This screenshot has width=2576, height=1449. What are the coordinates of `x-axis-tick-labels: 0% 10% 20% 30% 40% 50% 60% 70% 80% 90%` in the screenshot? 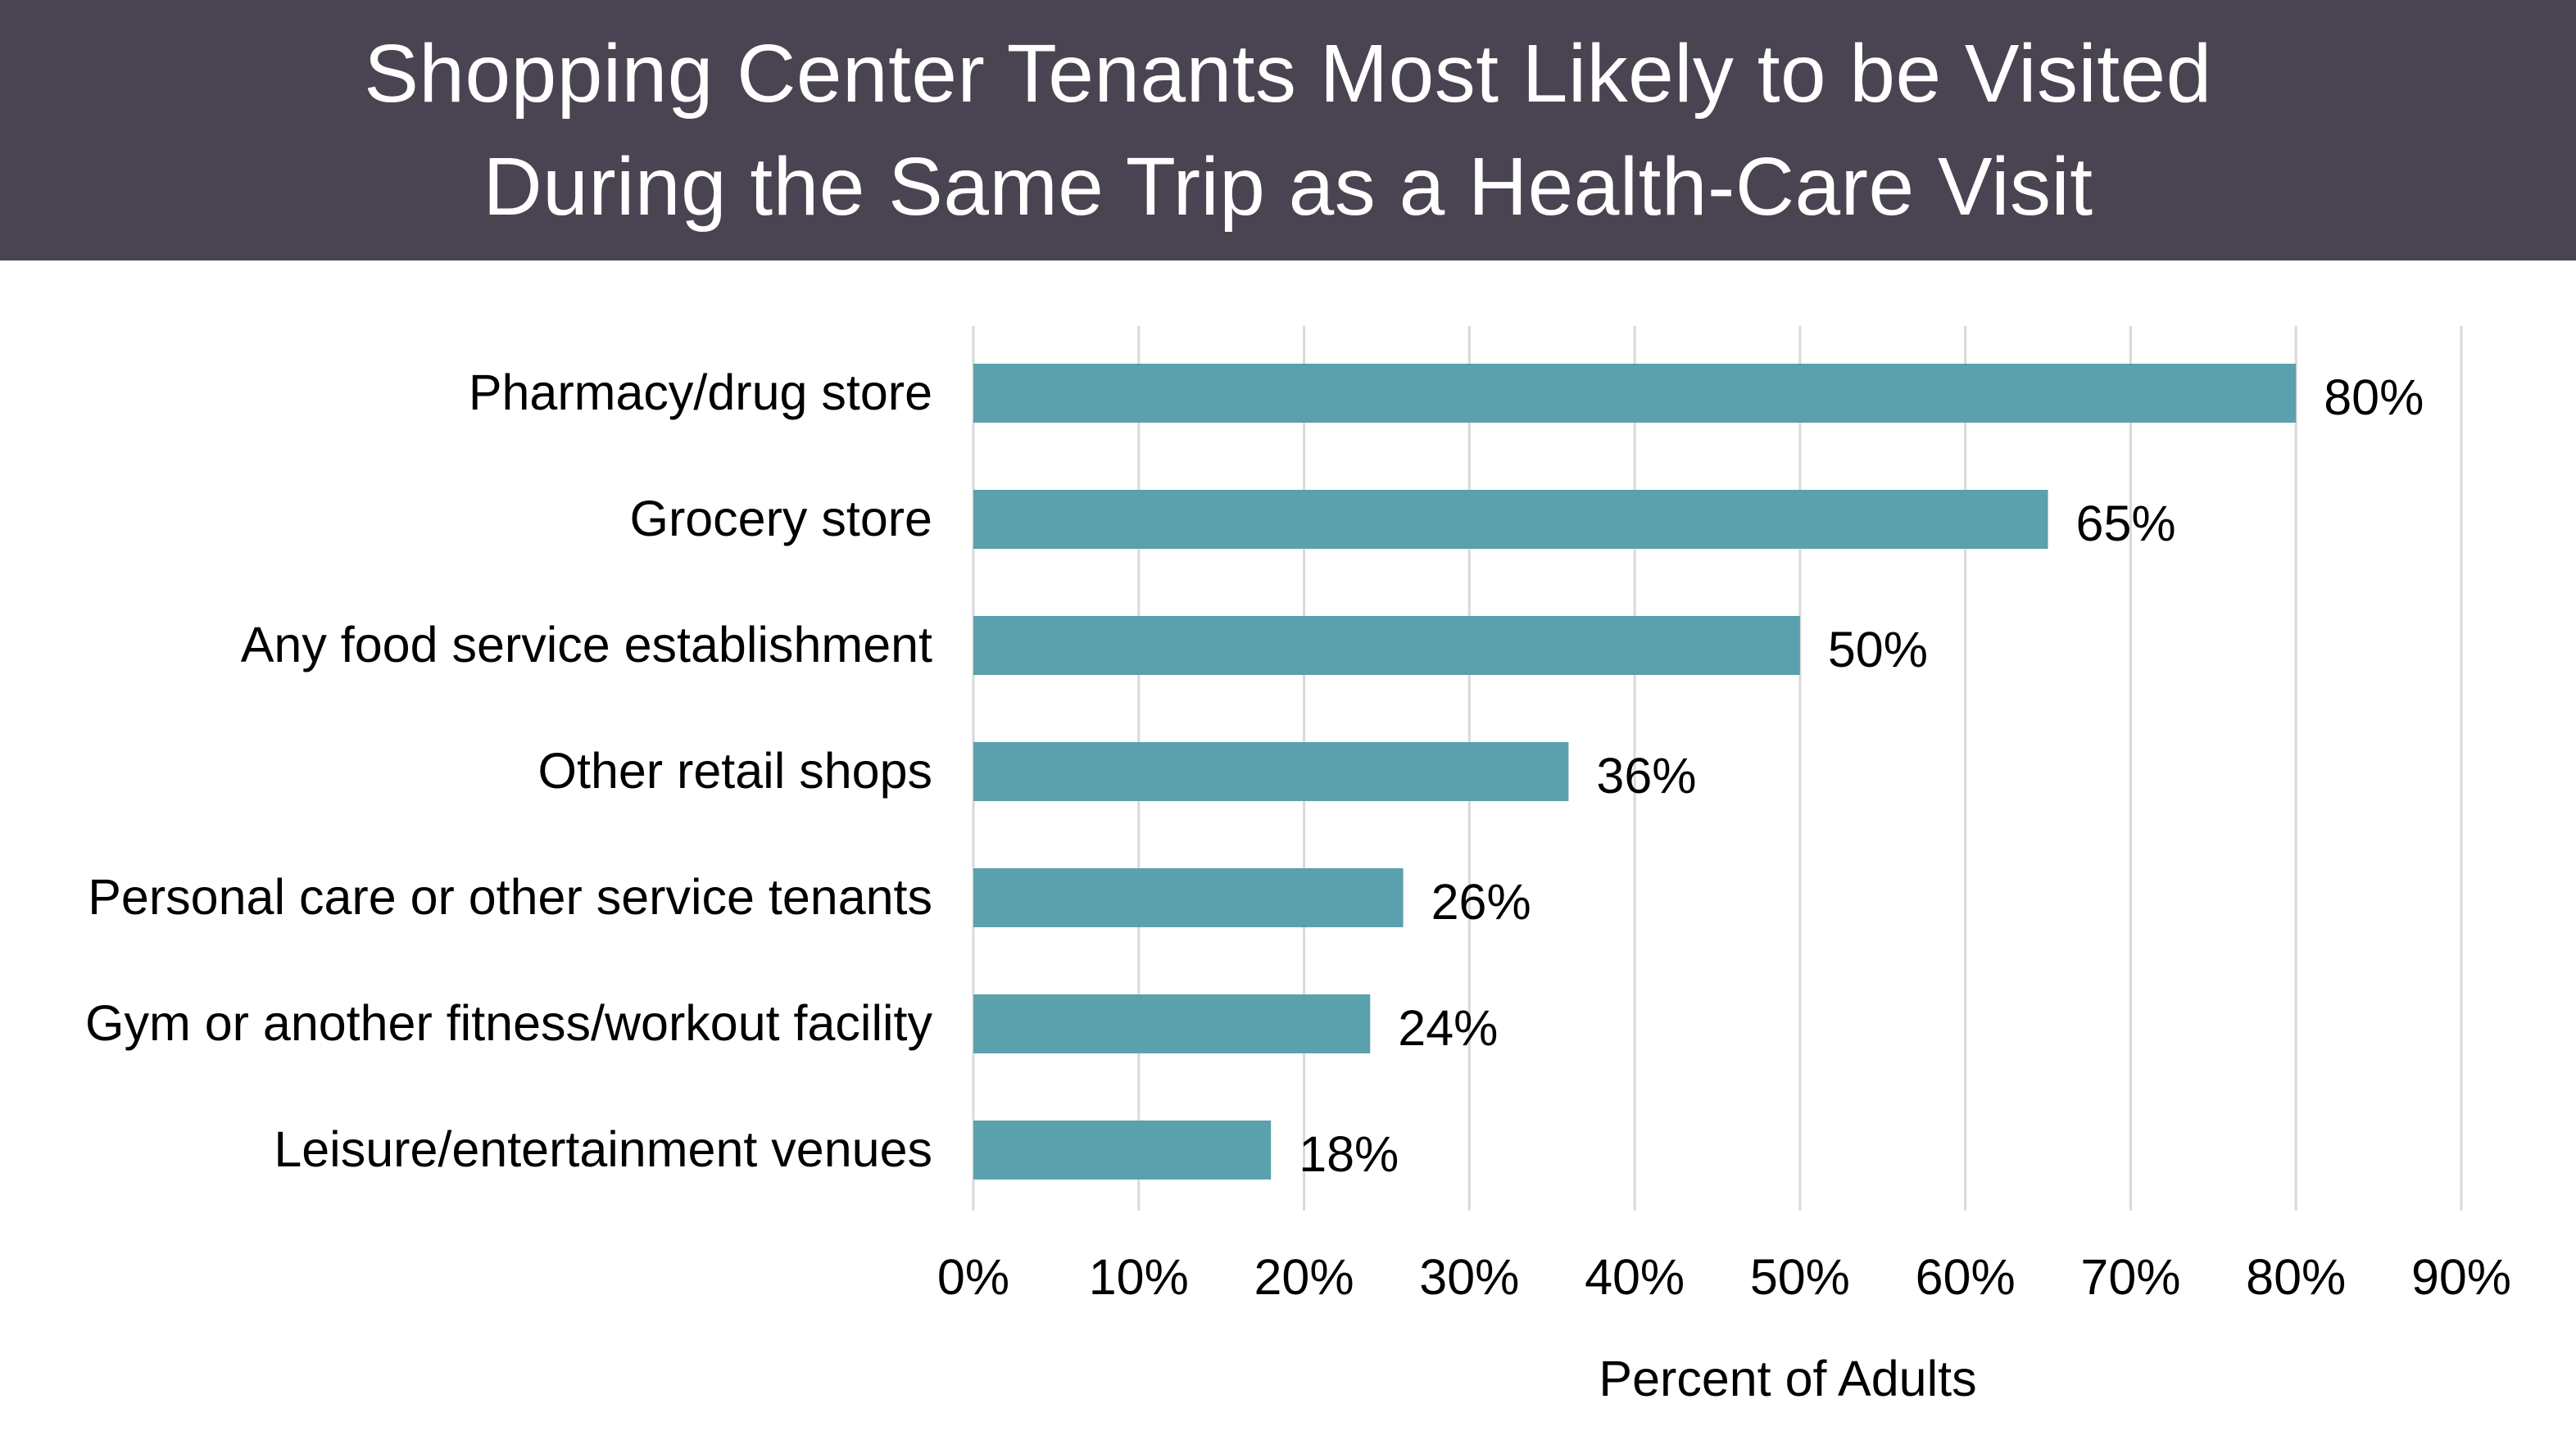 It's located at (1724, 1277).